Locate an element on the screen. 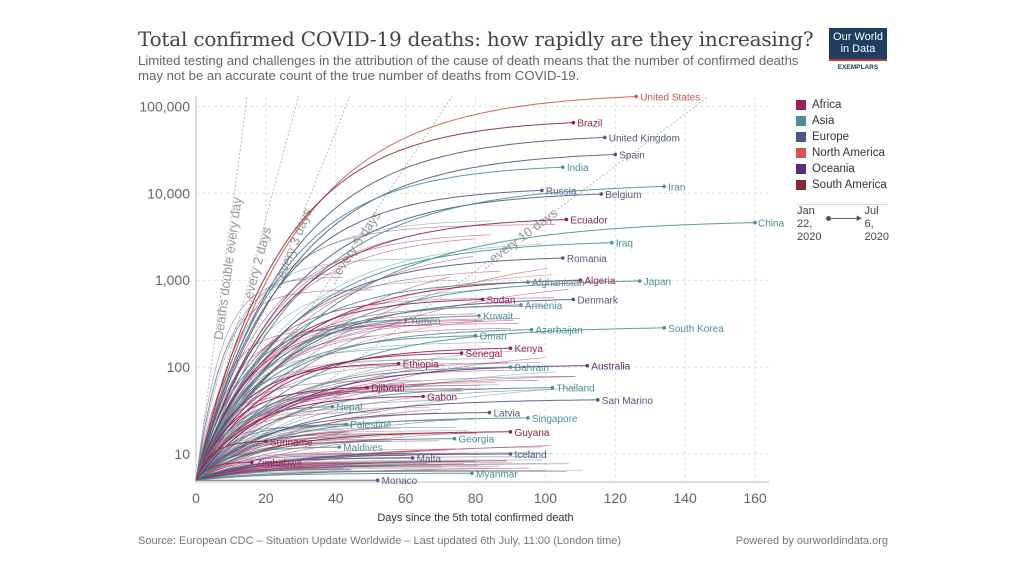  series-label: Sudan is located at coordinates (500, 300).